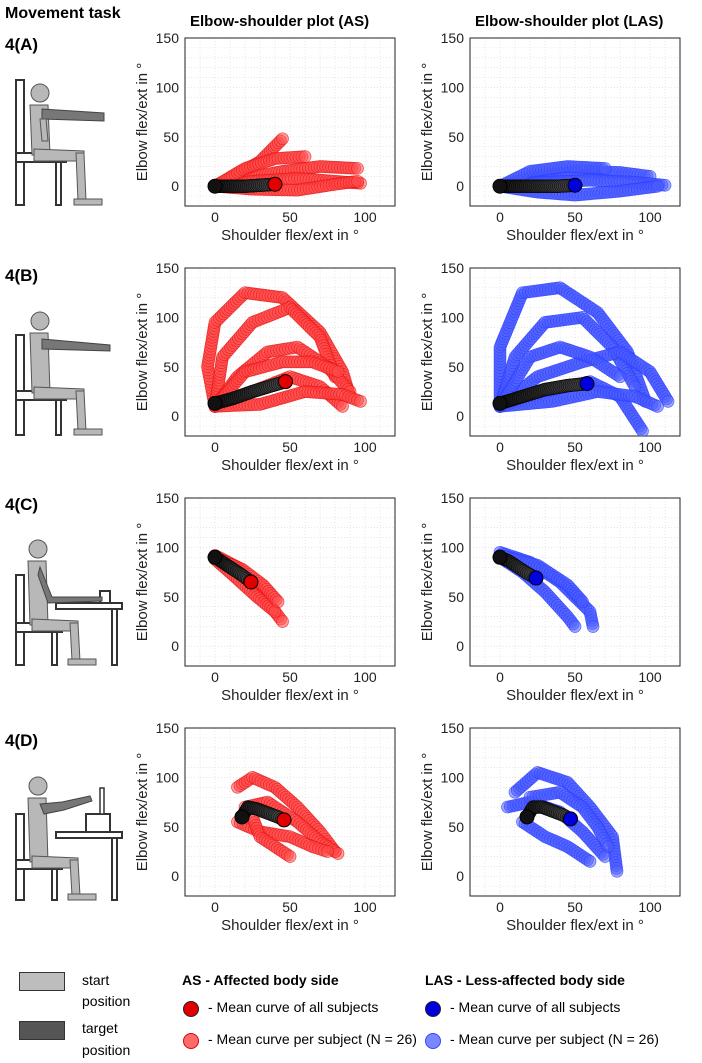  What do you see at coordinates (63, 373) in the screenshot?
I see `figure-illustration-b` at bounding box center [63, 373].